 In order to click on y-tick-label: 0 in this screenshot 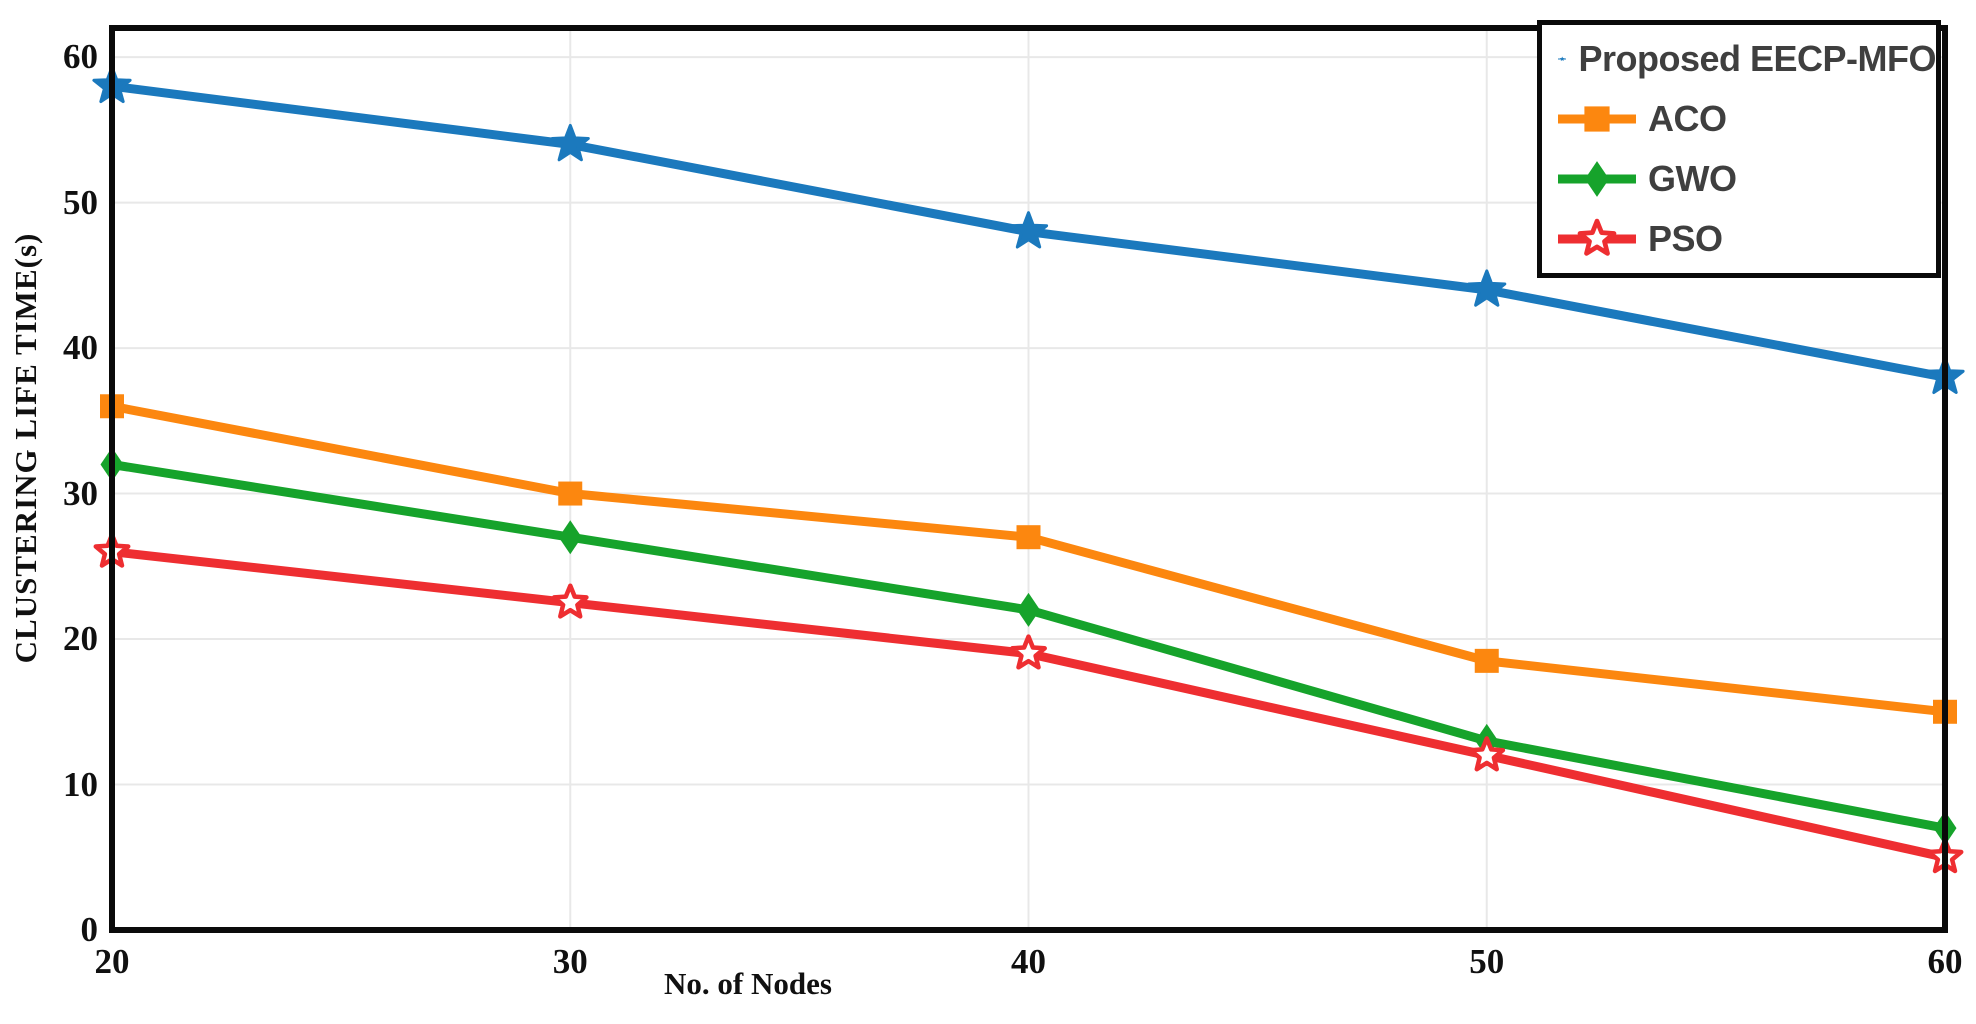, I will do `click(89, 929)`.